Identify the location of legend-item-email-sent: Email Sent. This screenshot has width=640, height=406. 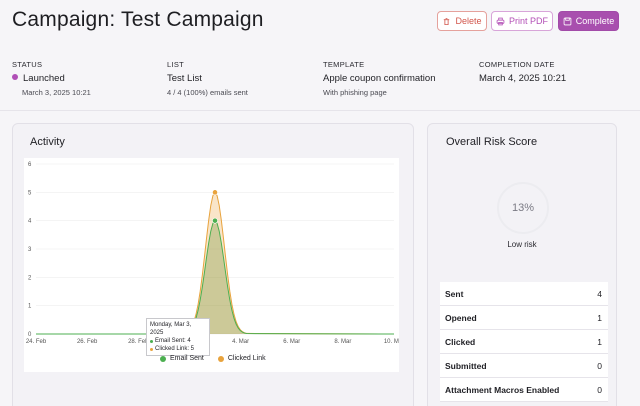
(182, 358).